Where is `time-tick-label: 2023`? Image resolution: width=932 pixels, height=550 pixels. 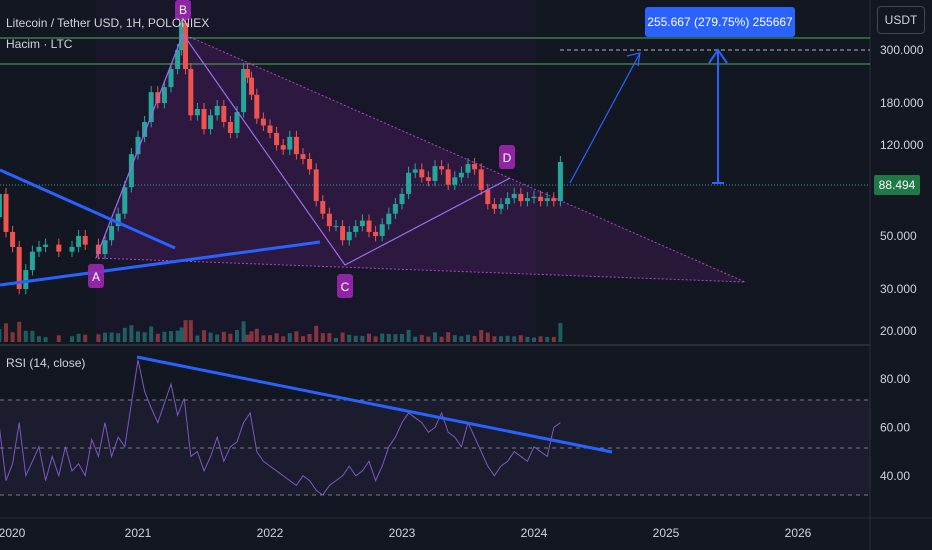 time-tick-label: 2023 is located at coordinates (402, 533).